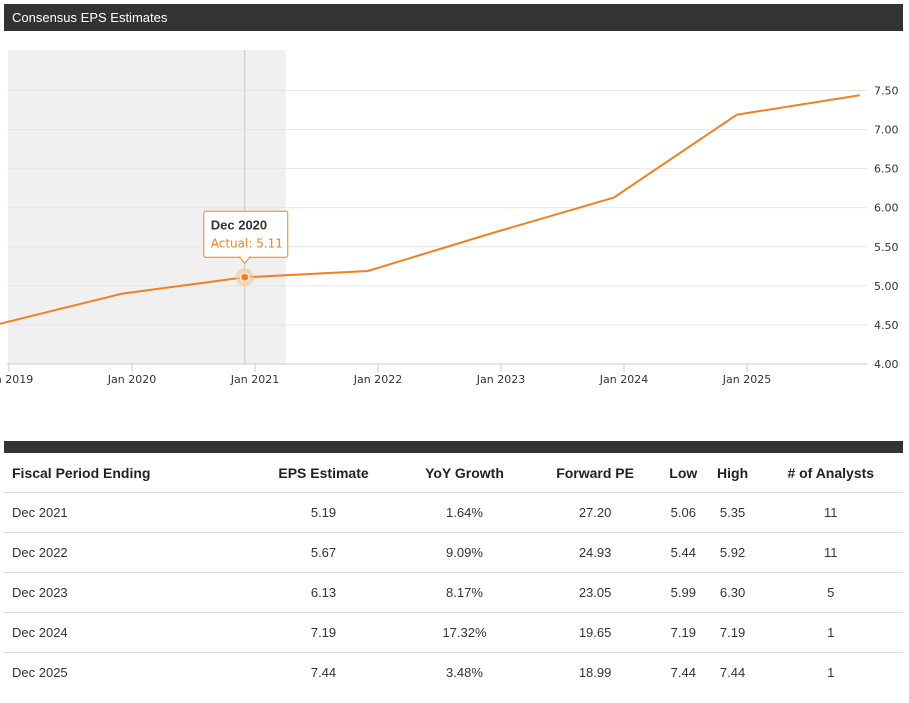 The width and height of the screenshot is (909, 703). What do you see at coordinates (886, 286) in the screenshot?
I see `y-tick-label: 5.00` at bounding box center [886, 286].